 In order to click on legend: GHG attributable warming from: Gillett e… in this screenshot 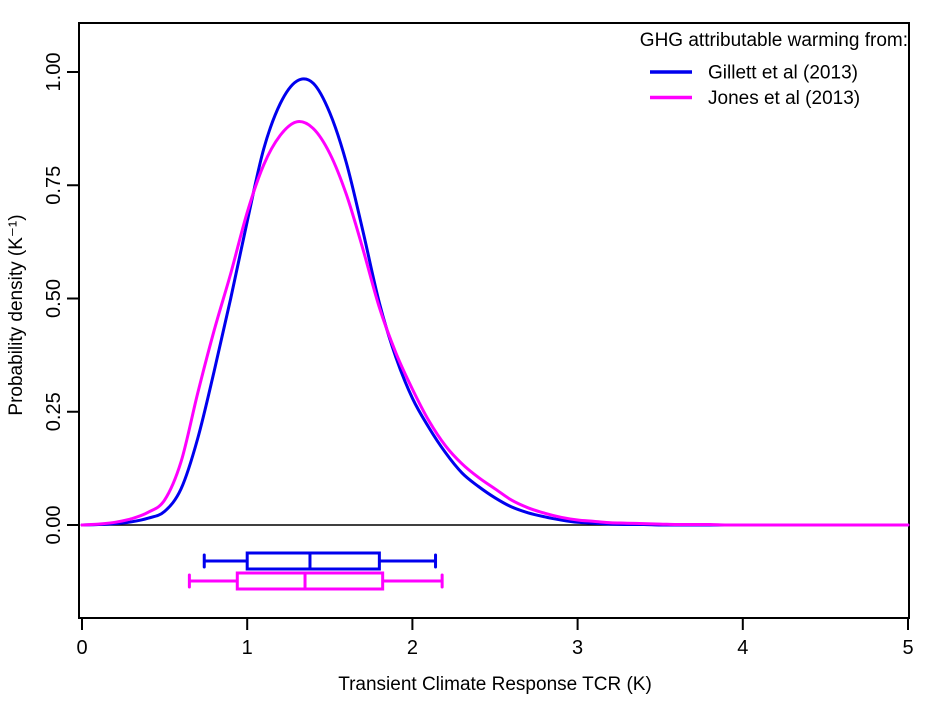, I will do `click(774, 69)`.